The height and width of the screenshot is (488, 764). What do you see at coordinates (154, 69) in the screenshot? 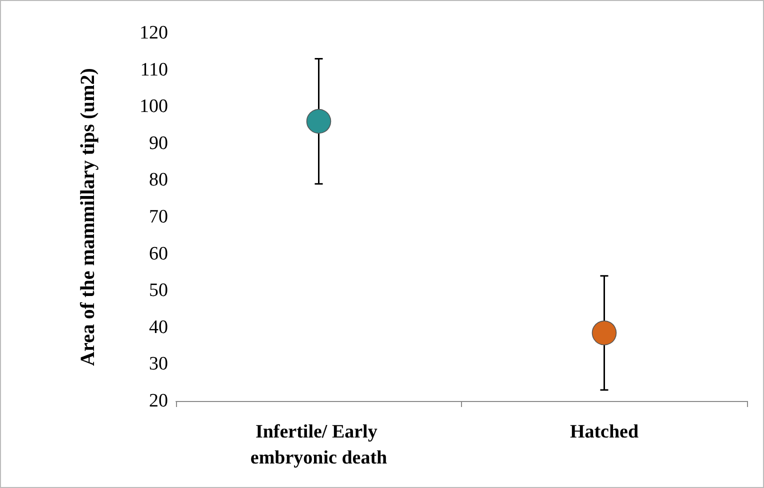
I see `y-tick-label: 110` at bounding box center [154, 69].